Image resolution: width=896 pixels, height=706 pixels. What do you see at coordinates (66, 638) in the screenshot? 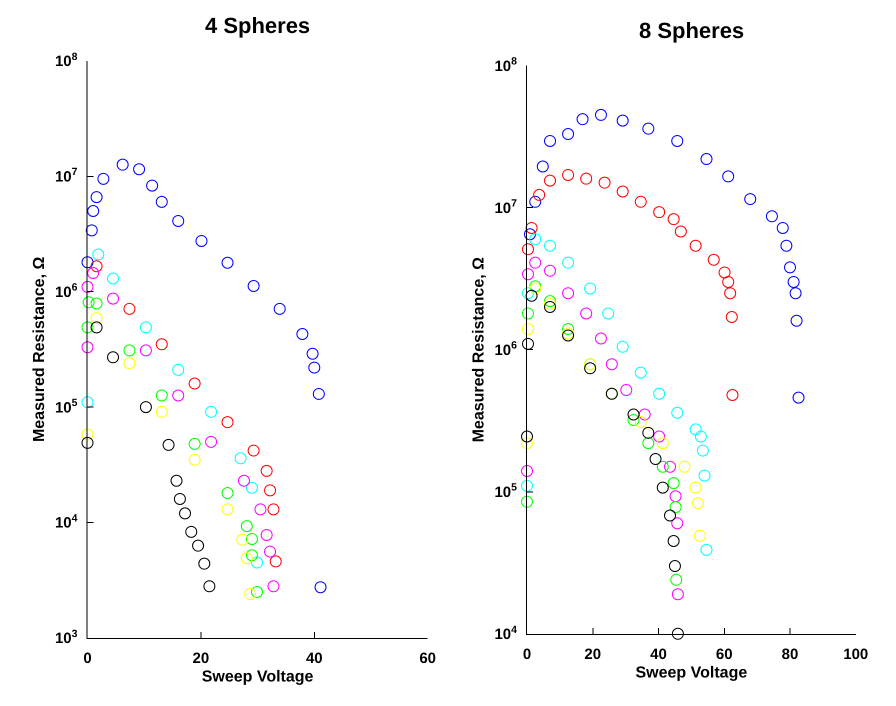
I see `y-tick-label: 10$^{3}$` at bounding box center [66, 638].